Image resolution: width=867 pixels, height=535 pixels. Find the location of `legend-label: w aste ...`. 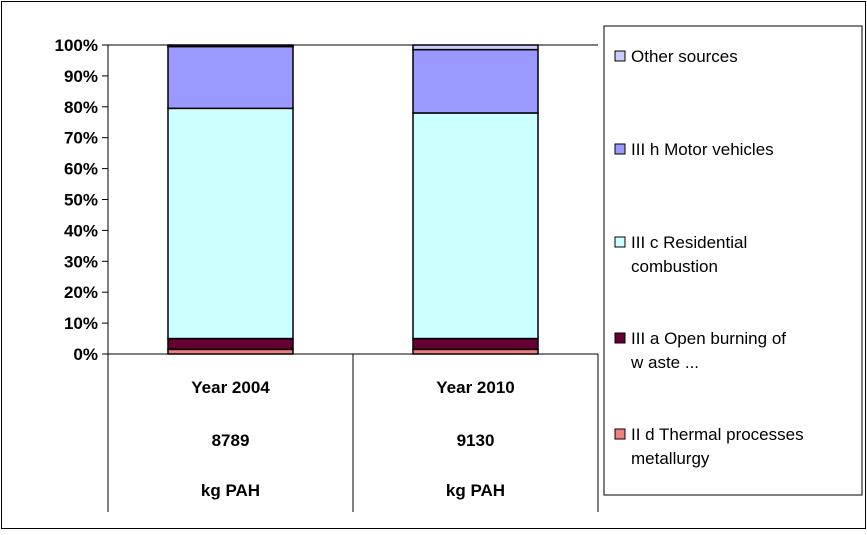

legend-label: w aste ... is located at coordinates (664, 362).